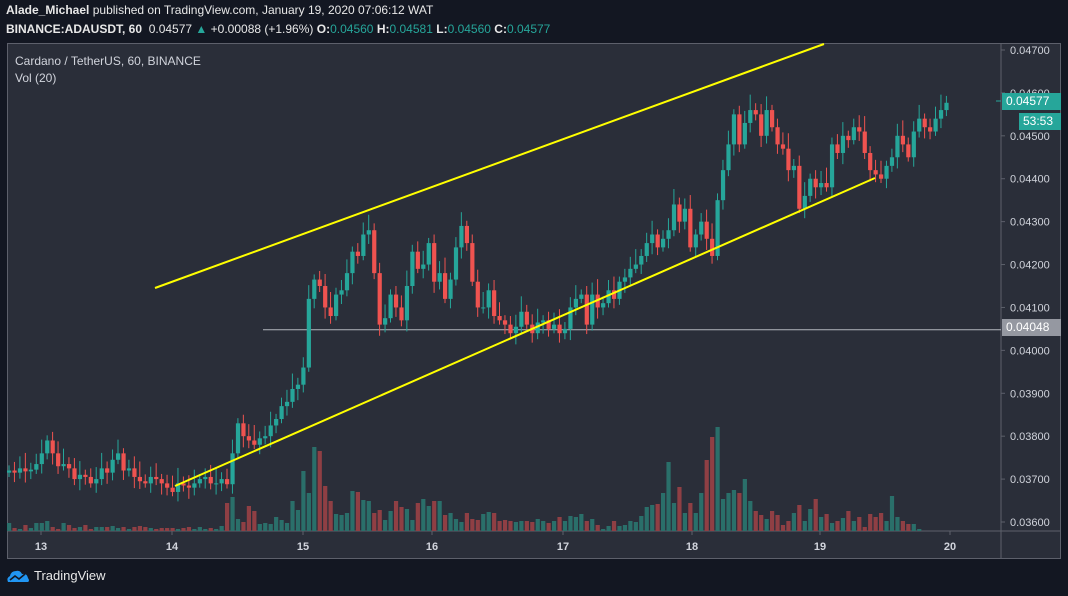  I want to click on indicator-label: Vol (20), so click(36, 78).